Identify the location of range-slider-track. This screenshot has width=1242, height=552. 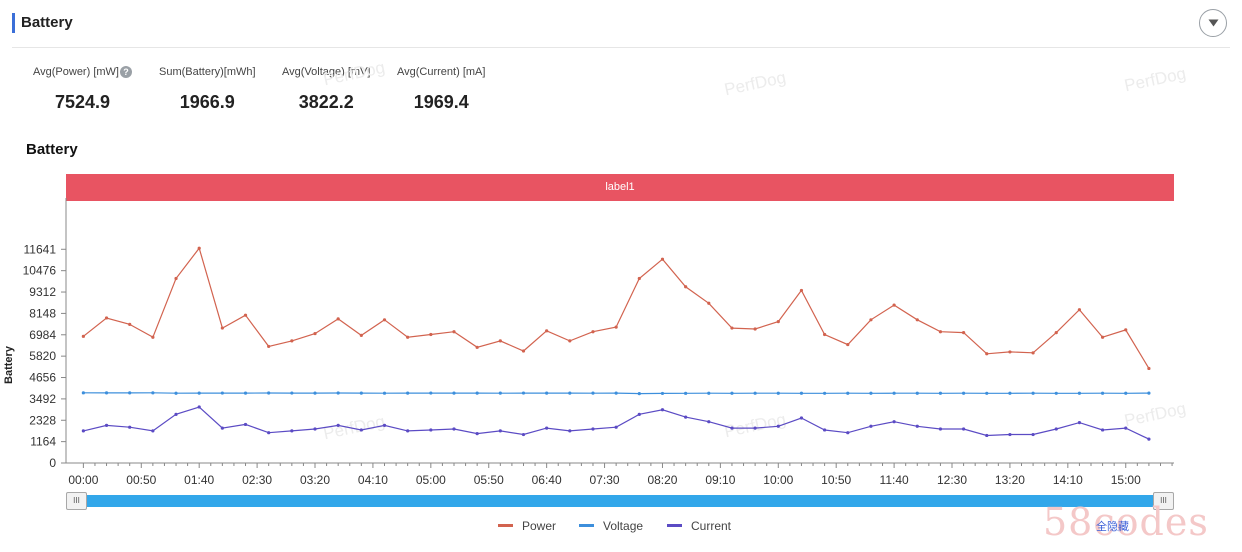
(620, 501).